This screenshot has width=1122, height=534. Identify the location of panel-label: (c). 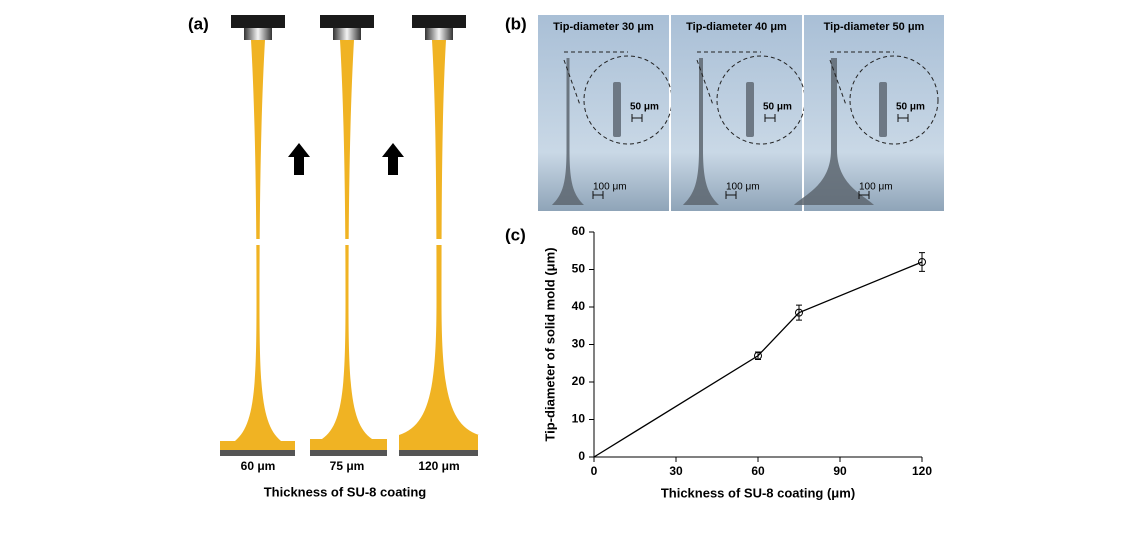
(515, 234).